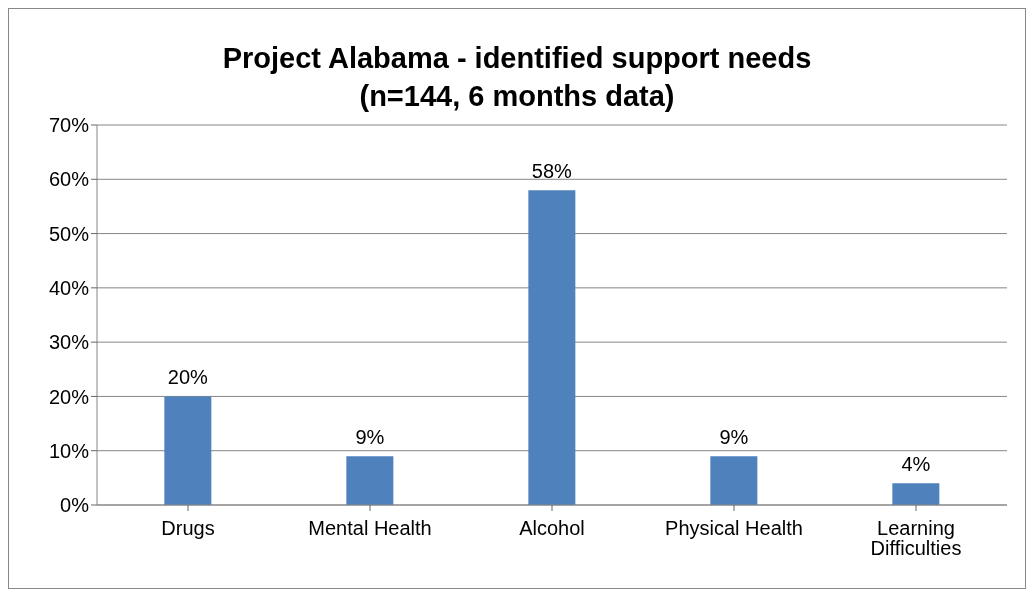 This screenshot has width=1034, height=597. What do you see at coordinates (517, 77) in the screenshot?
I see `chart-title: Project Alabama - identified support needs (n=144, 6 months data)` at bounding box center [517, 77].